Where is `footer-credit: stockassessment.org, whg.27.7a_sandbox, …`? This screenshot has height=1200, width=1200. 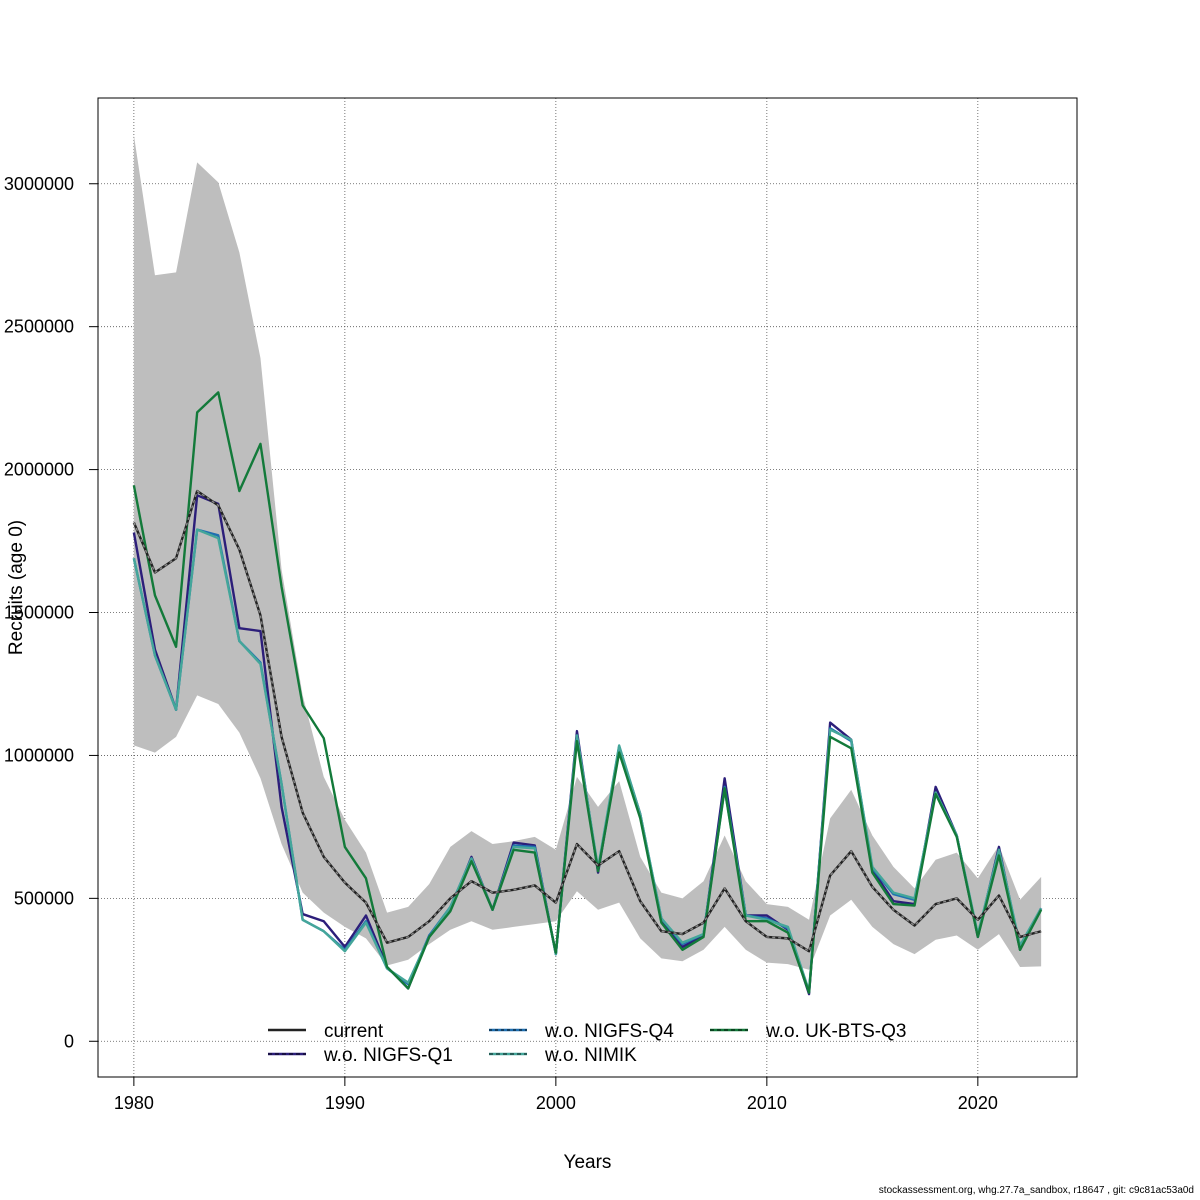 footer-credit: stockassessment.org, whg.27.7a_sandbox, … is located at coordinates (1036, 1190).